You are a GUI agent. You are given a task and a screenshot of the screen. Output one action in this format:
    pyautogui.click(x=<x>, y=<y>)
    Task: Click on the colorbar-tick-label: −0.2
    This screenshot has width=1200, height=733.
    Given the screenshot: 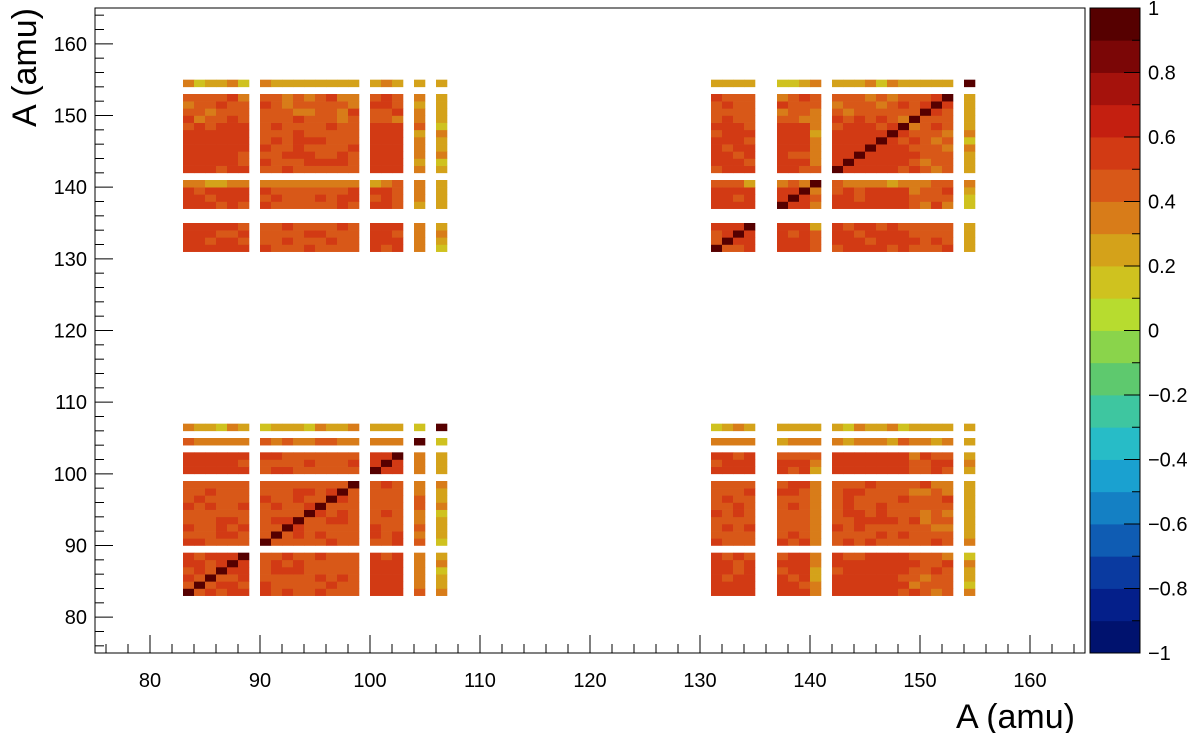 What is the action you would take?
    pyautogui.click(x=1167, y=396)
    